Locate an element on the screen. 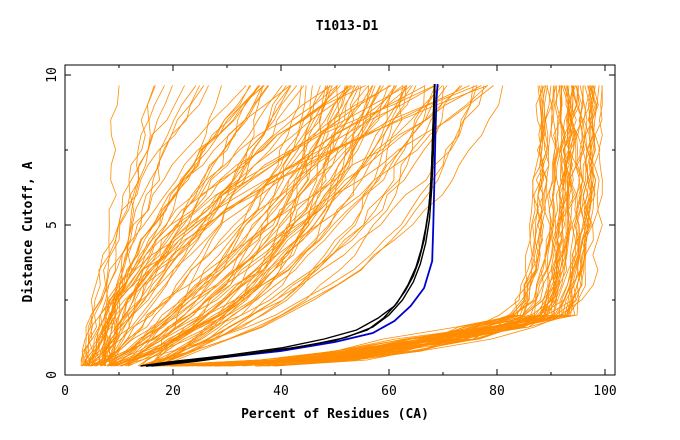 The width and height of the screenshot is (680, 440). y-tick-label: 0 is located at coordinates (52, 375).